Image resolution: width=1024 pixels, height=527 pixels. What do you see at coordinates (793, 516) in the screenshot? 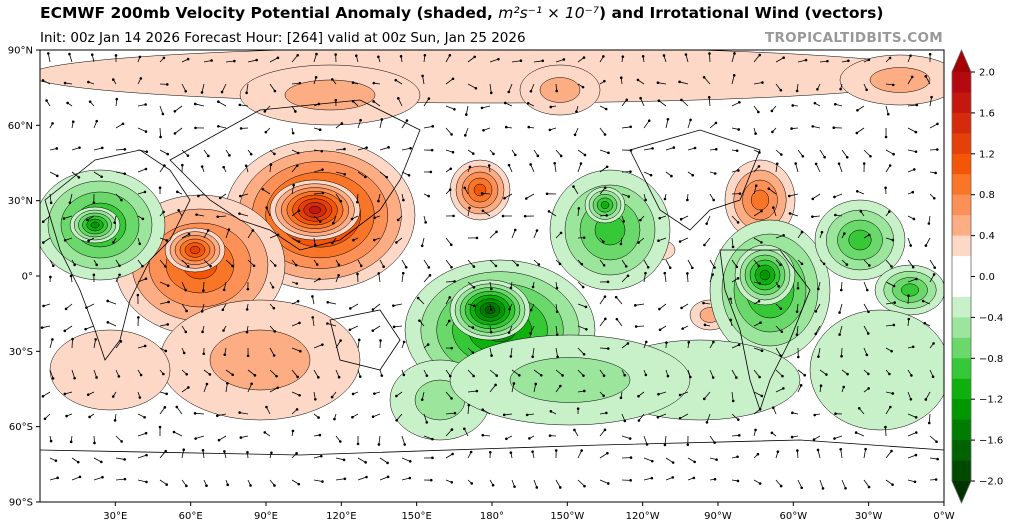
I see `lon-label: 60°W` at bounding box center [793, 516].